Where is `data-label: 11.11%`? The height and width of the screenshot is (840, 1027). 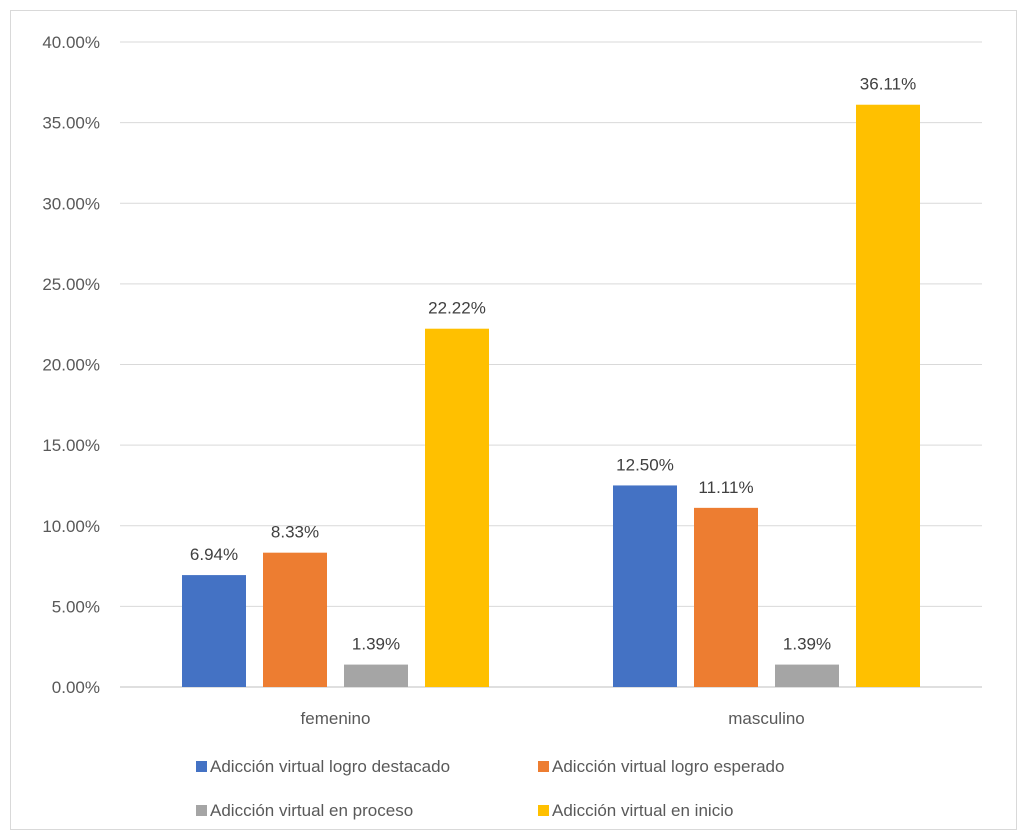
data-label: 11.11% is located at coordinates (725, 487).